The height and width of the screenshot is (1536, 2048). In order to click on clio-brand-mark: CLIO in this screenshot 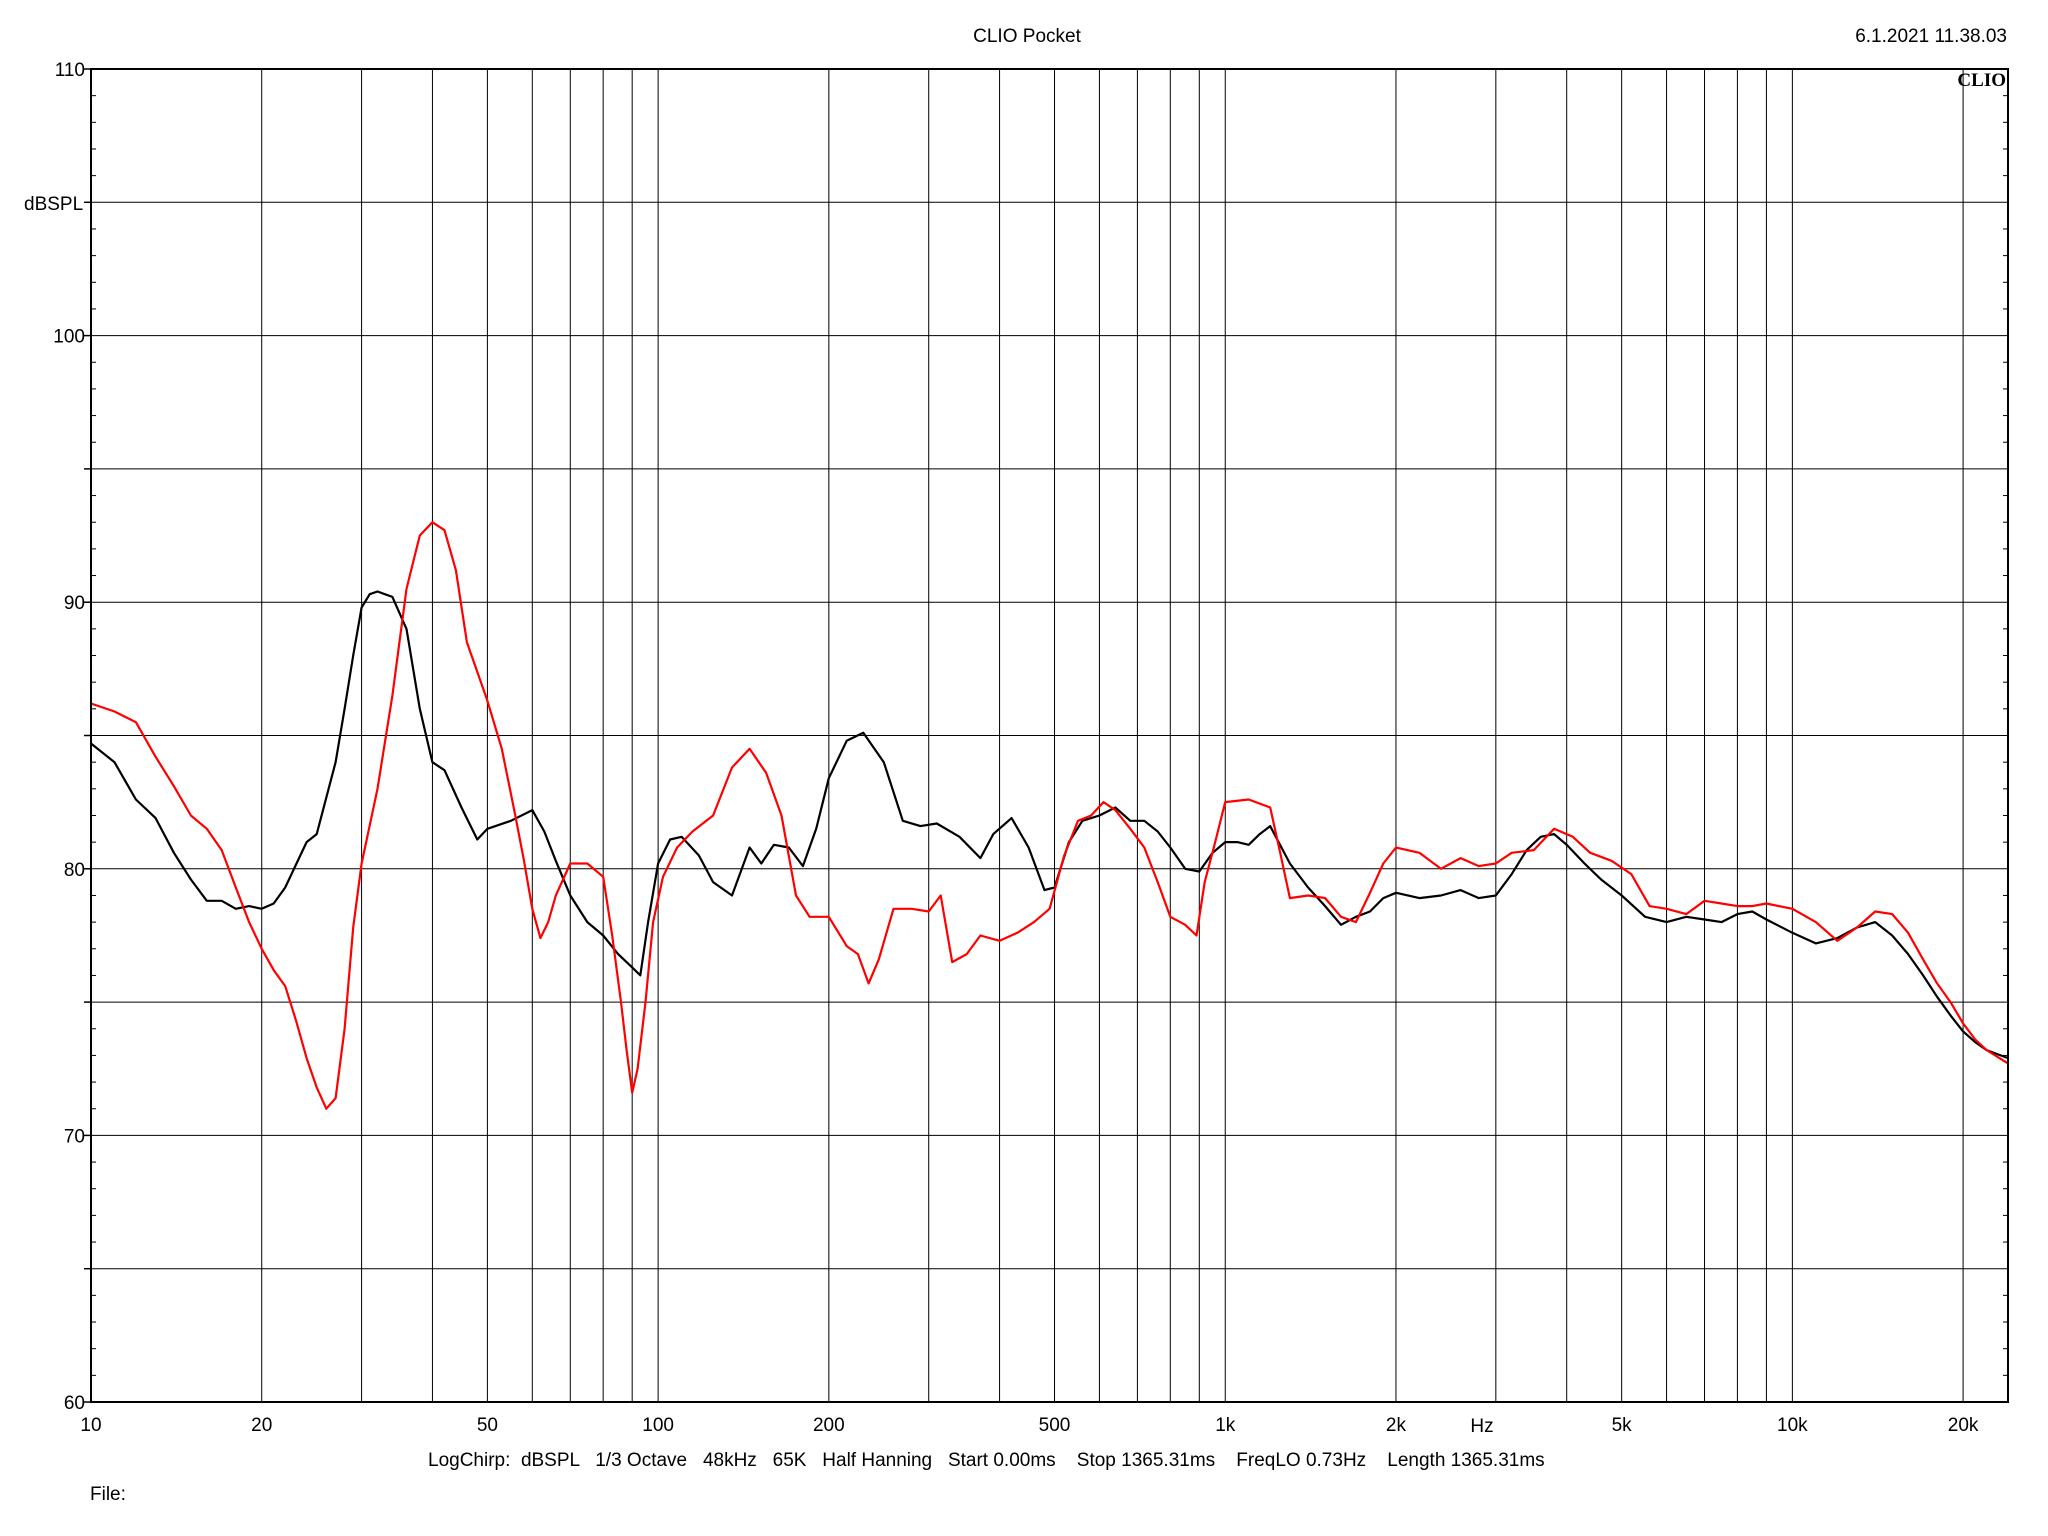, I will do `click(1981, 80)`.